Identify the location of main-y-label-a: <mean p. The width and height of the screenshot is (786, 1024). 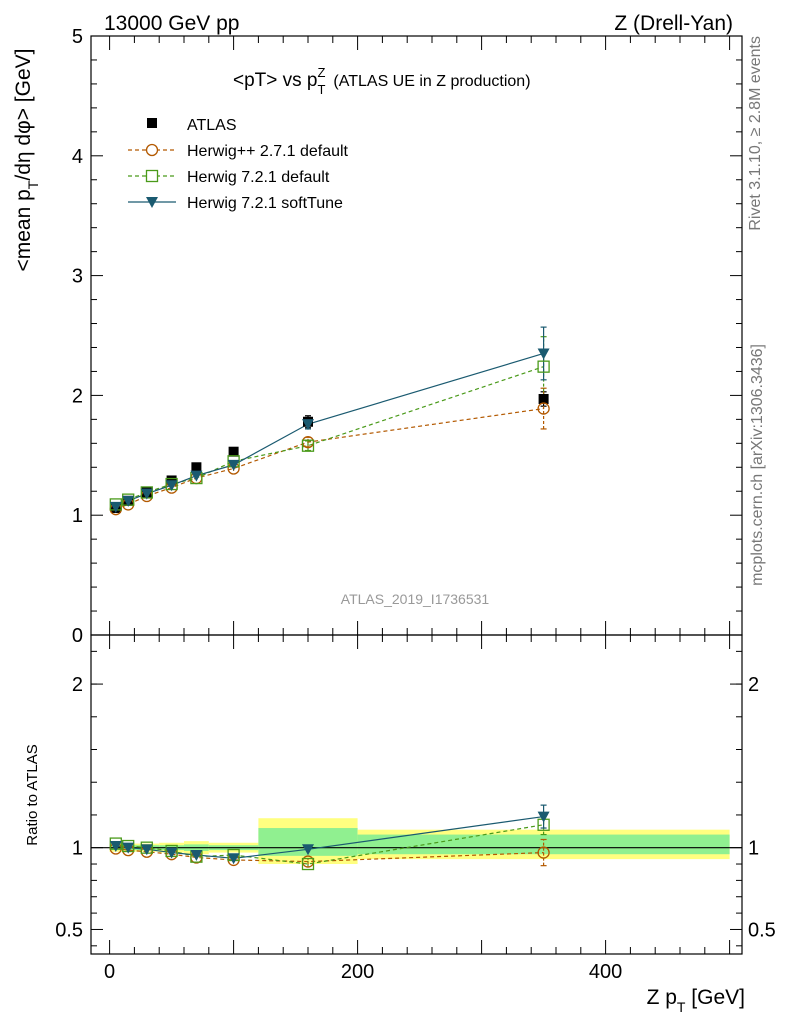
(23, 230).